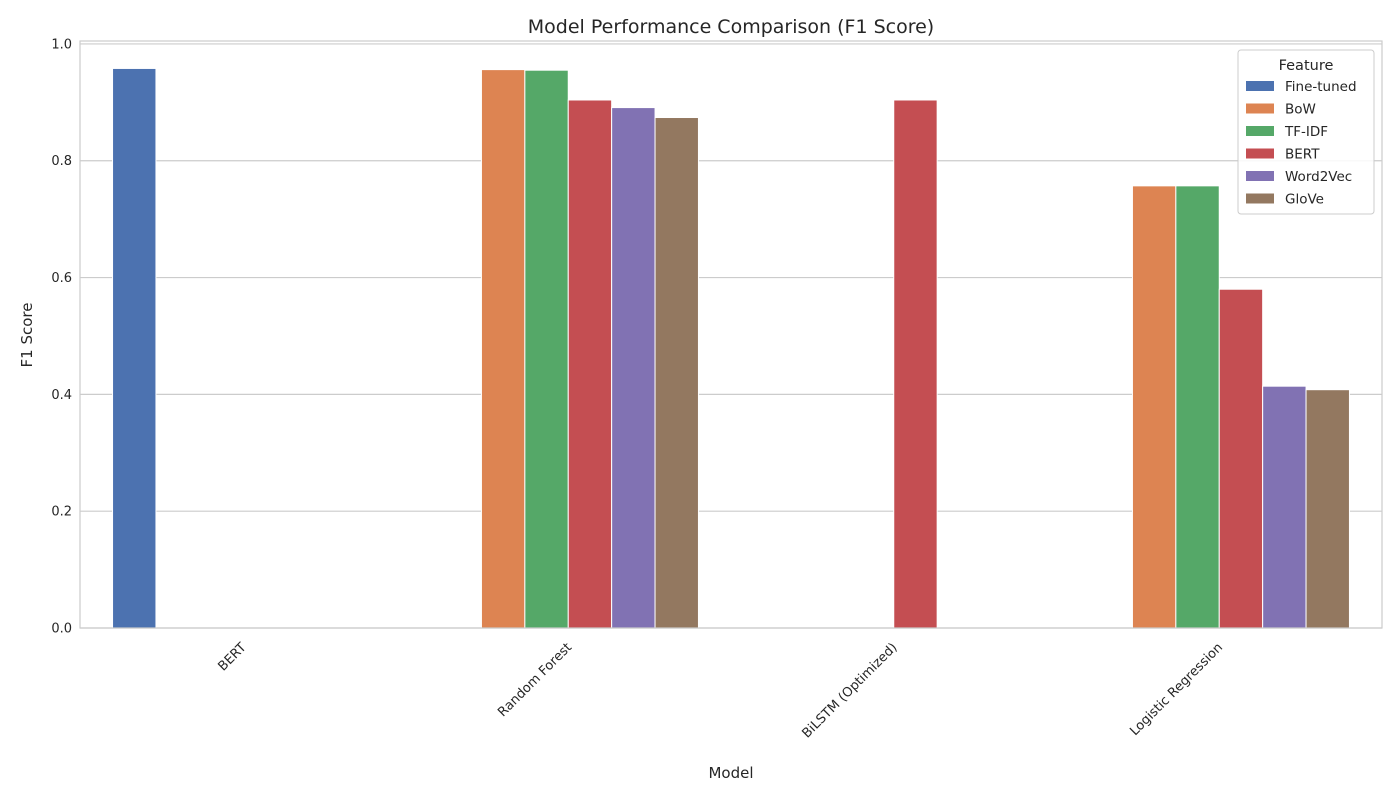 This screenshot has height=800, width=1400. I want to click on legend-swatch-bert, so click(1260, 153).